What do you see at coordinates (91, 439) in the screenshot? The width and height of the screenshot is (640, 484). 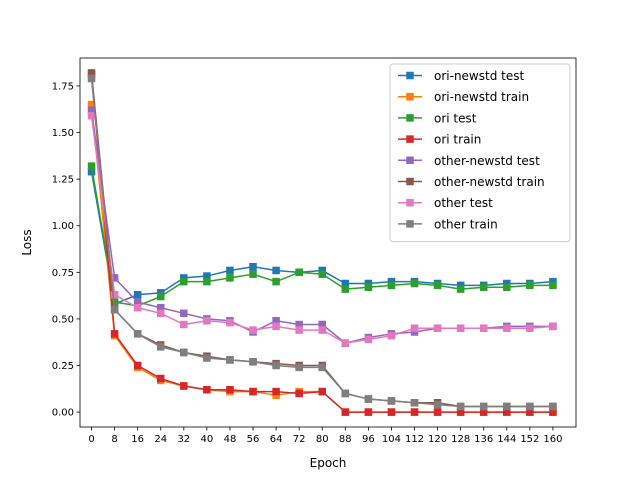 I see `x-tick-label: 0` at bounding box center [91, 439].